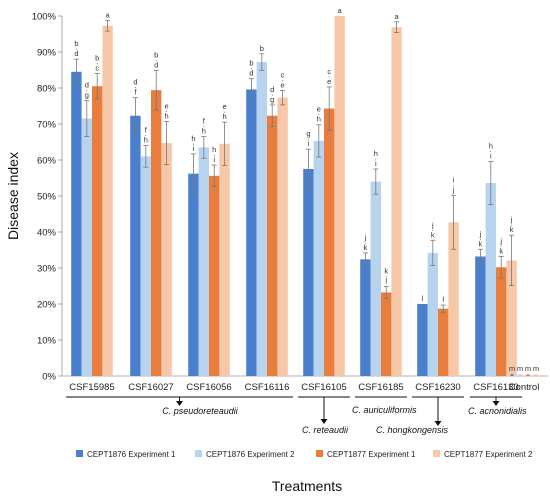 The image size is (550, 503). Describe the element at coordinates (47, 233) in the screenshot. I see `y-tick-label: 40%` at that location.